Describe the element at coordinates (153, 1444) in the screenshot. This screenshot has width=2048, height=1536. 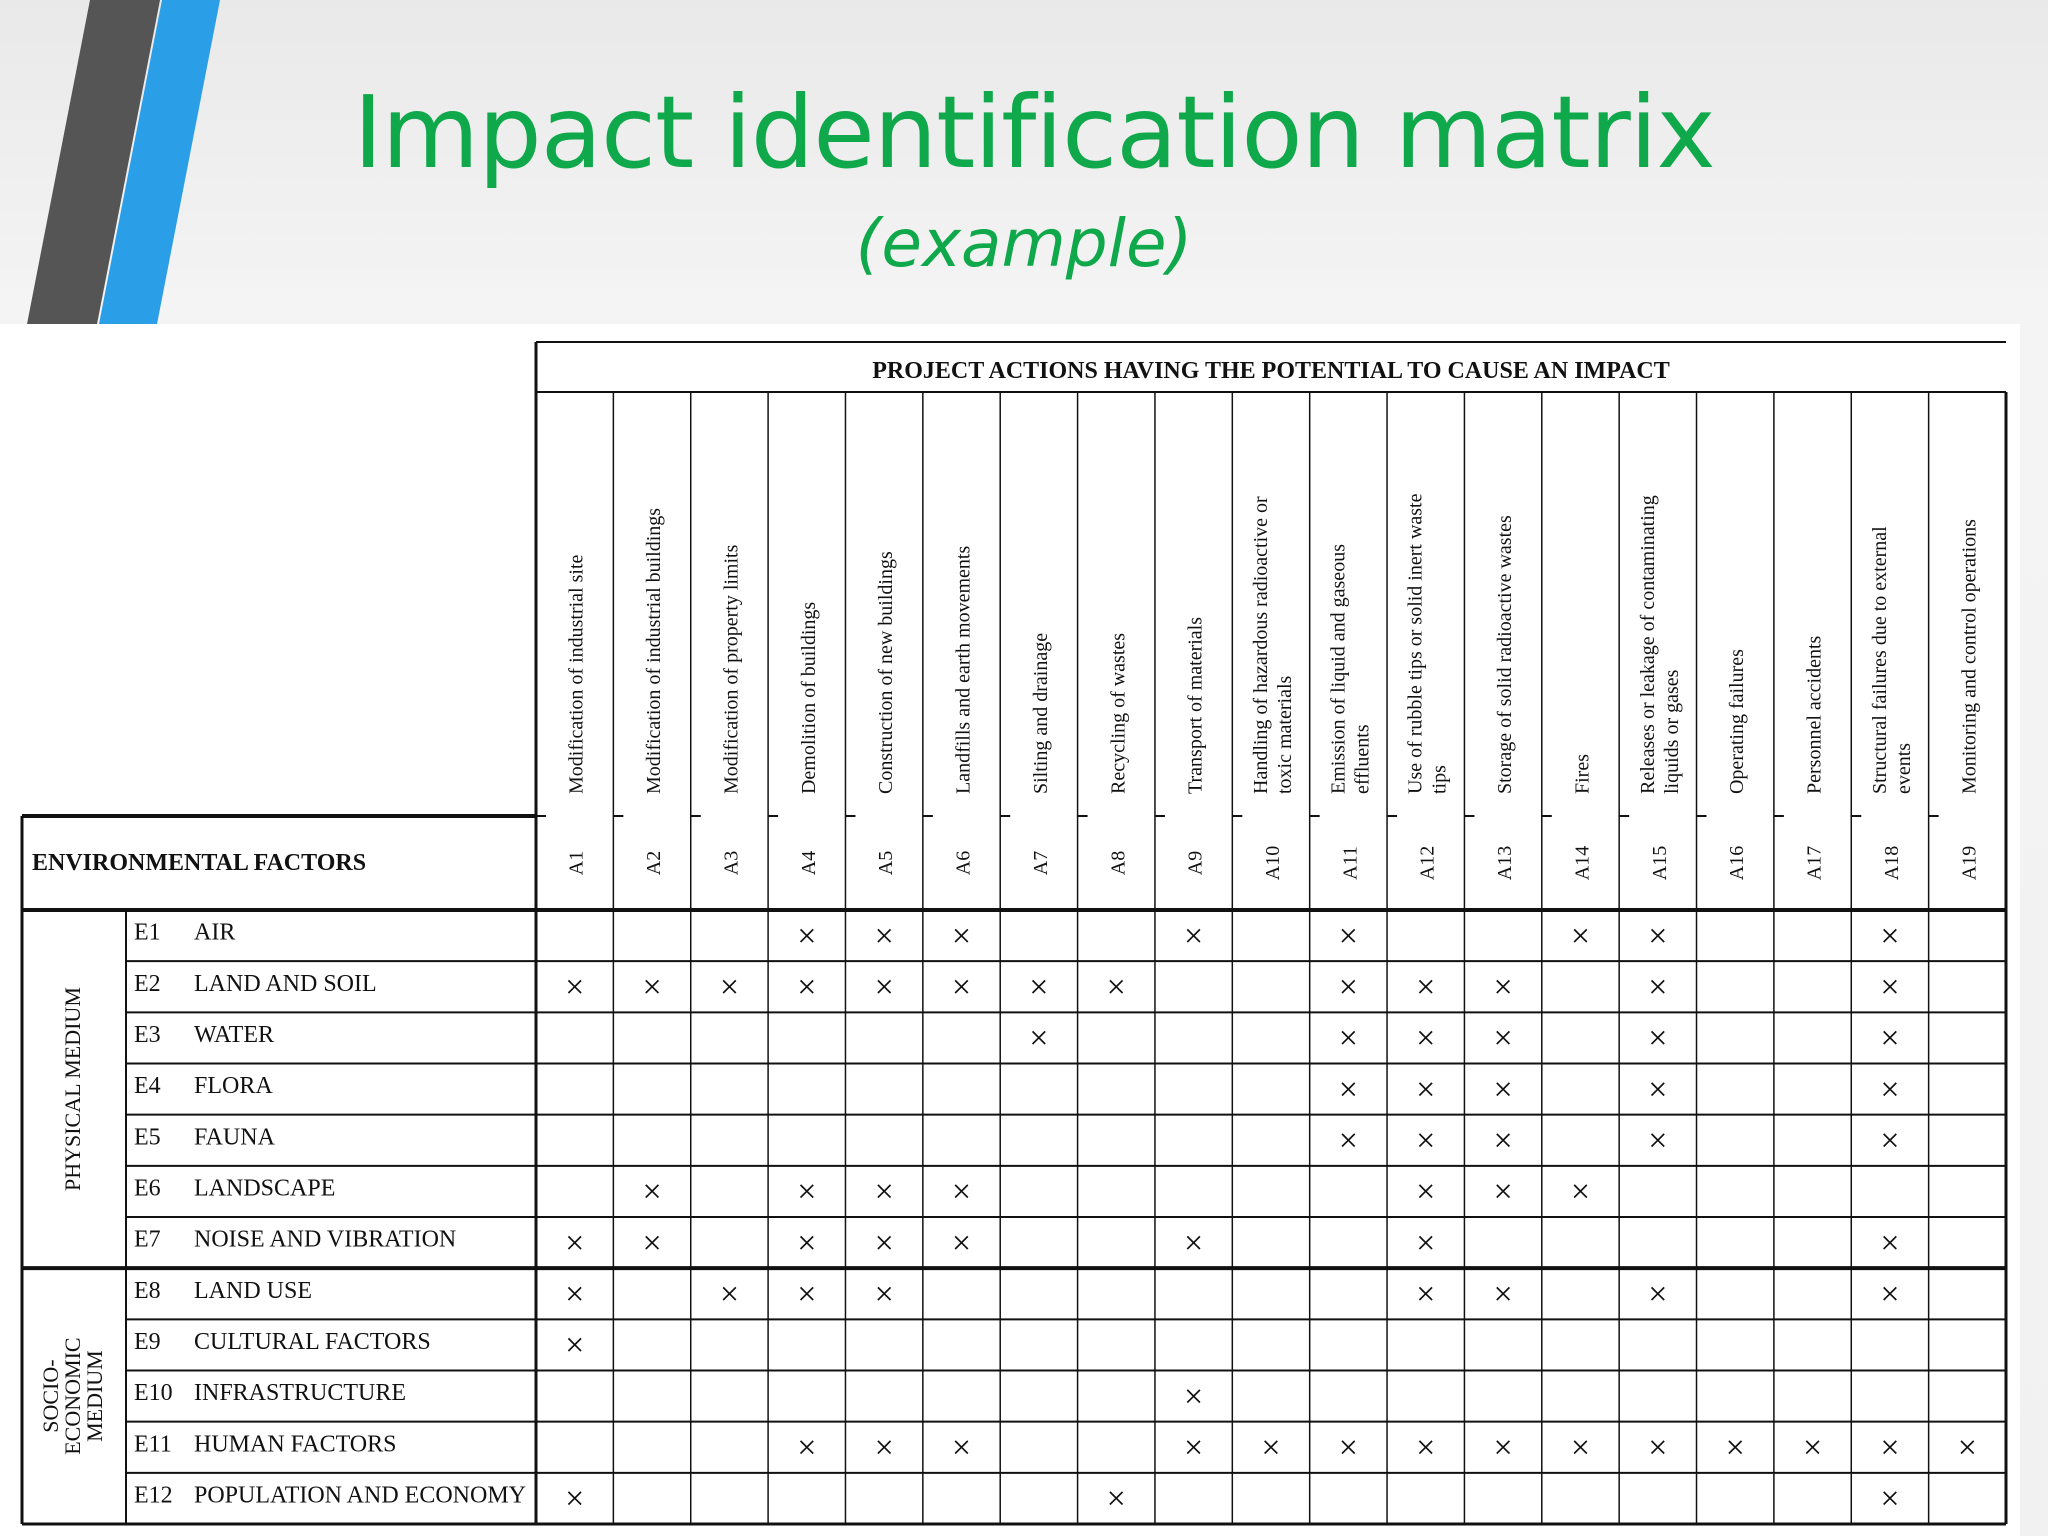
I see `factor-code: E11` at that location.